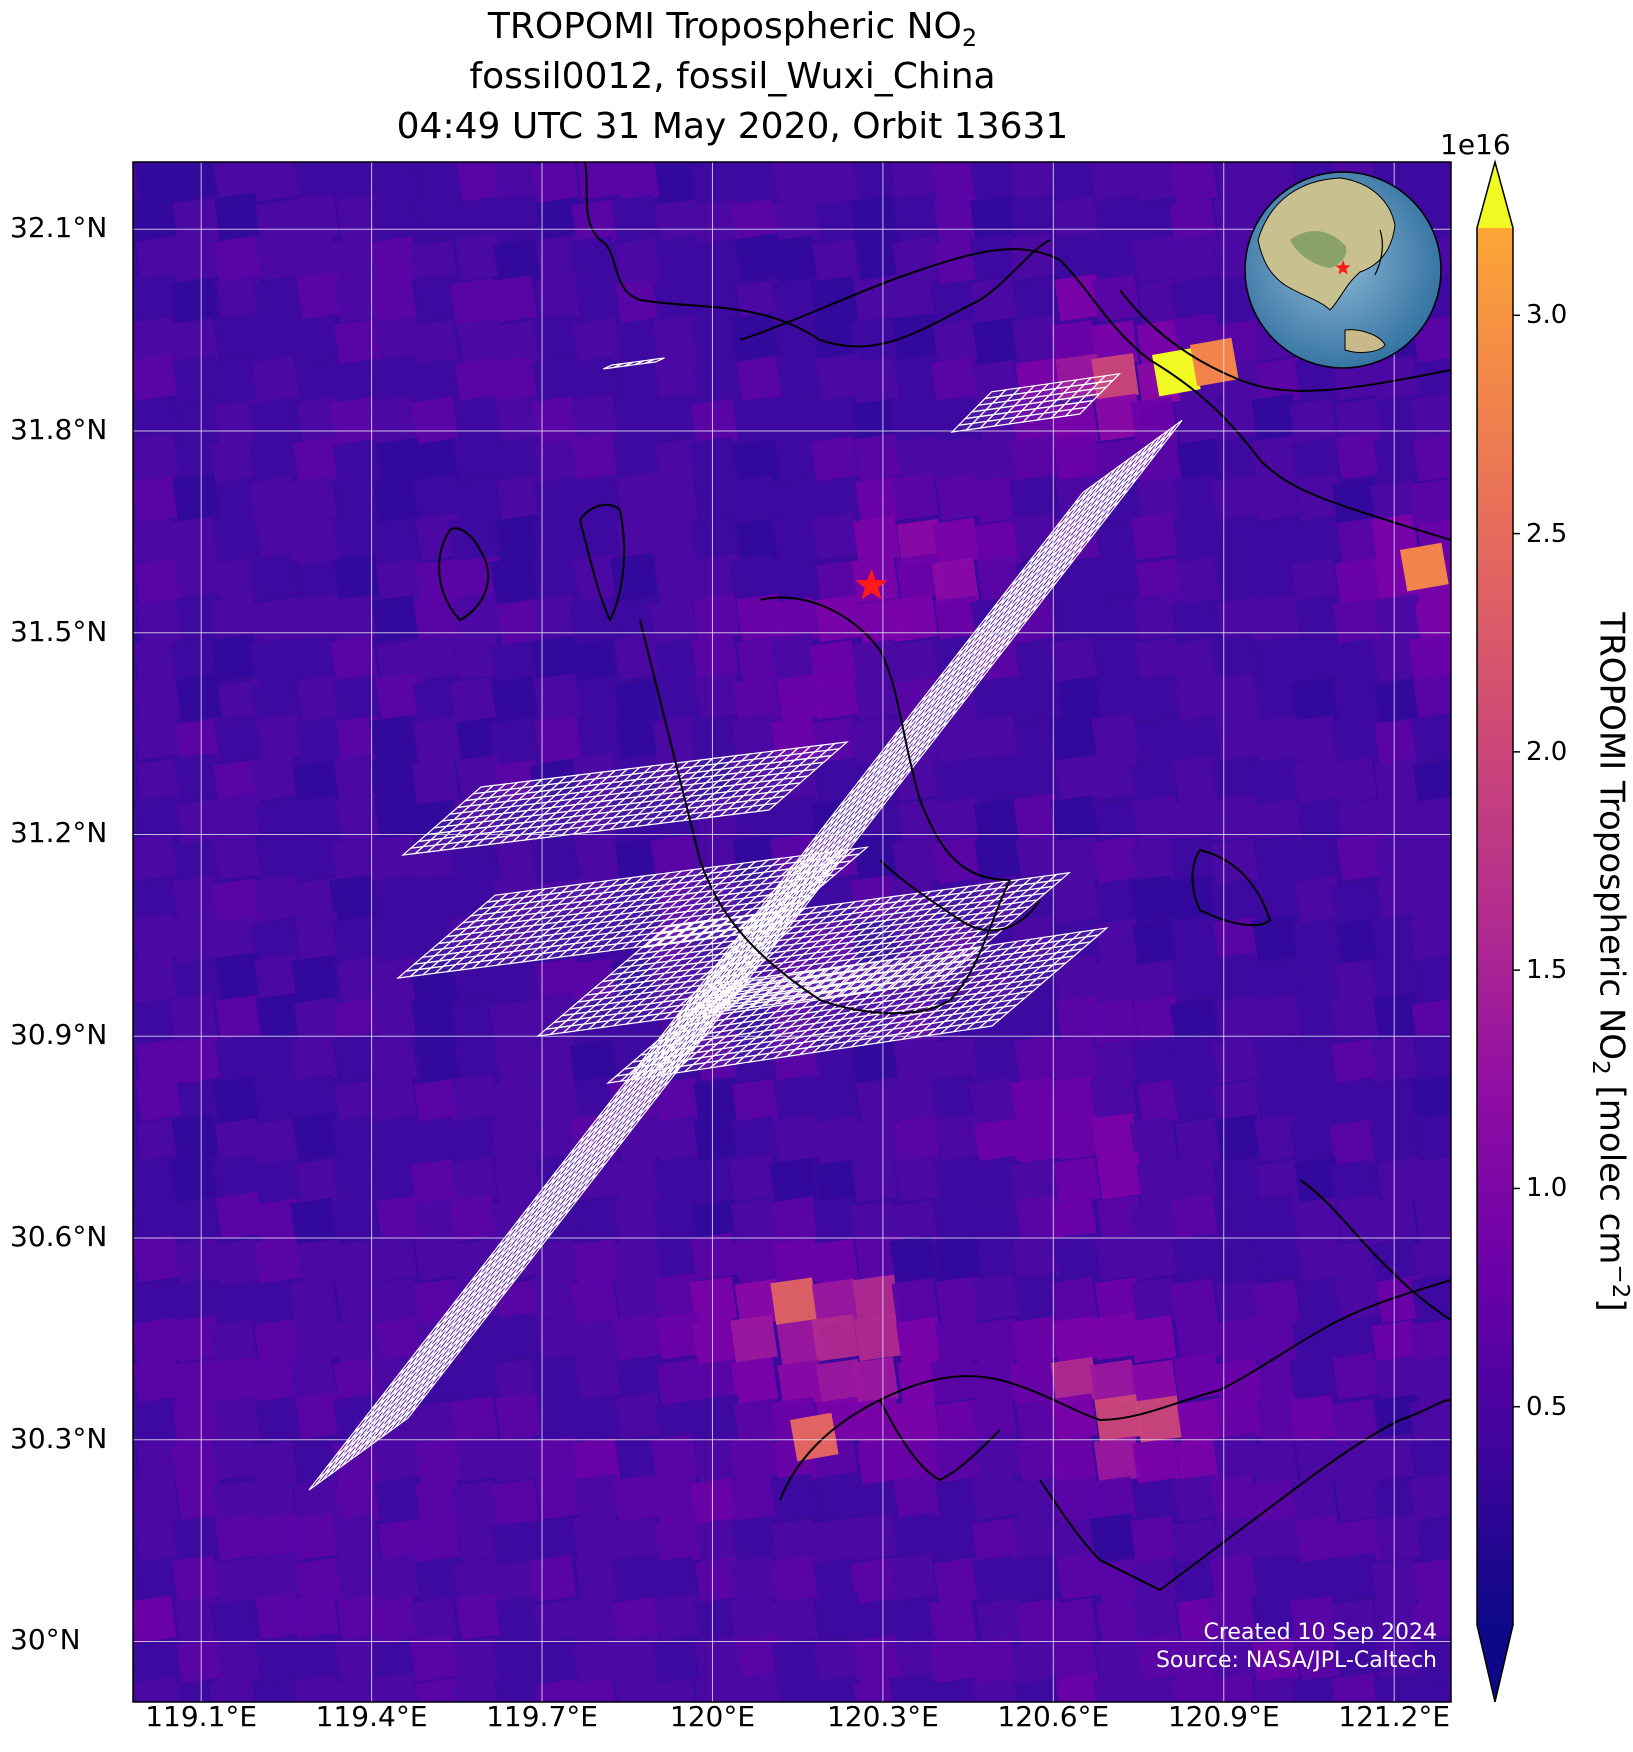 This screenshot has width=1633, height=1752. What do you see at coordinates (59, 1035) in the screenshot?
I see `lat-tick-label: 30.9°N` at bounding box center [59, 1035].